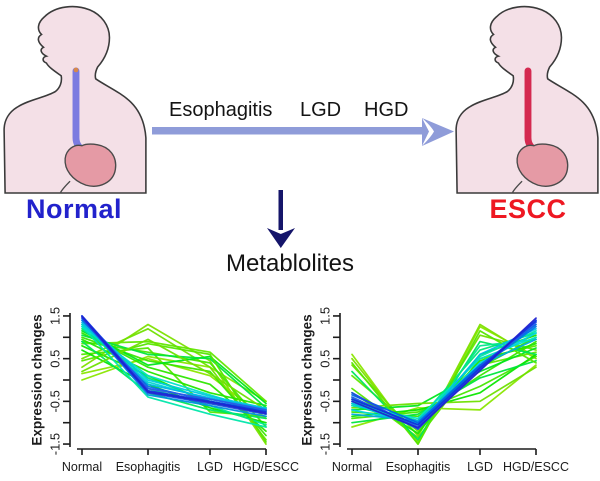 Image resolution: width=600 pixels, height=481 pixels. I want to click on stage-label-lgd: LGD, so click(321, 110).